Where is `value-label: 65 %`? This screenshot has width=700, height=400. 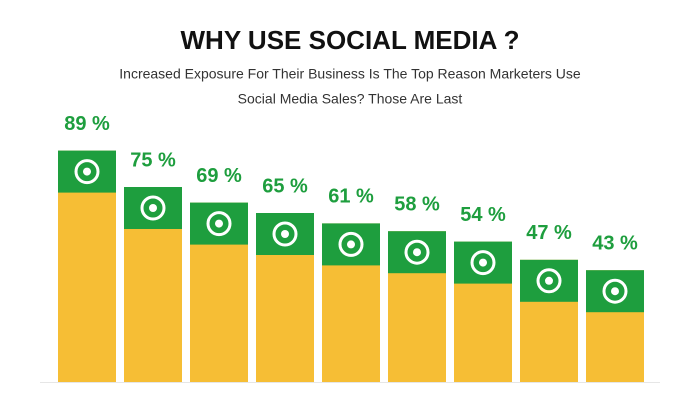 value-label: 65 % is located at coordinates (285, 186).